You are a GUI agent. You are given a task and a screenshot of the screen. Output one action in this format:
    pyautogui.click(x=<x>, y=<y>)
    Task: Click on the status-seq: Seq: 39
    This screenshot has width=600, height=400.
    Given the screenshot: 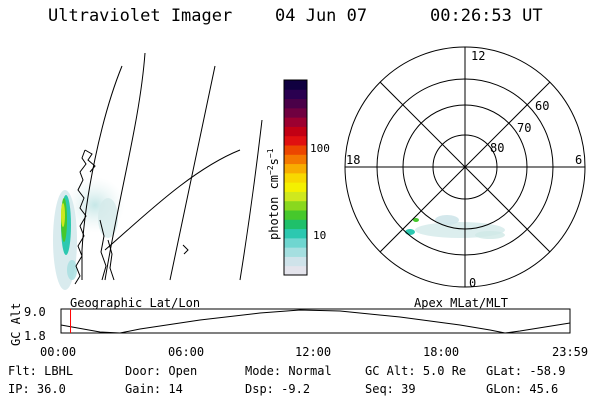 What is the action you would take?
    pyautogui.click(x=390, y=389)
    